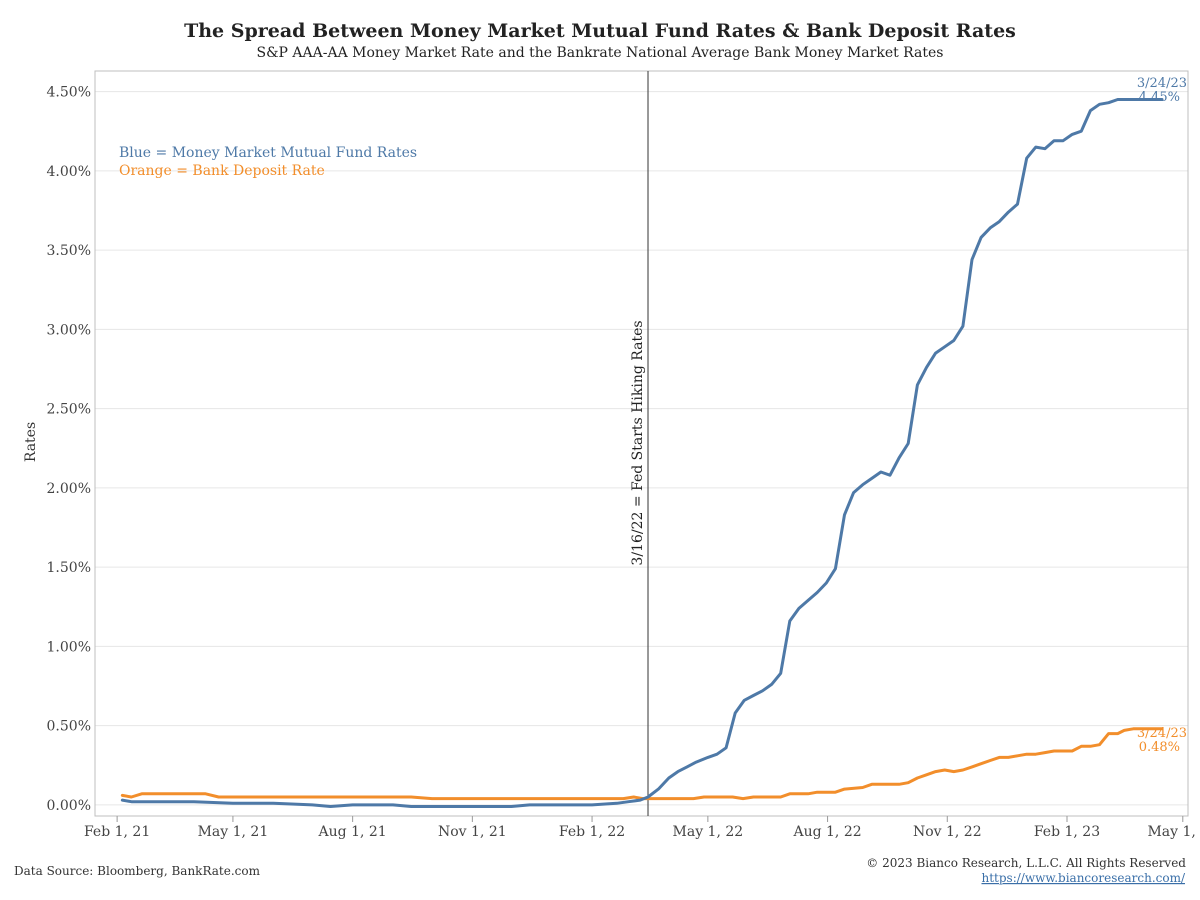 The height and width of the screenshot is (900, 1200). I want to click on x-tick-label: Nov 1, 22, so click(947, 832).